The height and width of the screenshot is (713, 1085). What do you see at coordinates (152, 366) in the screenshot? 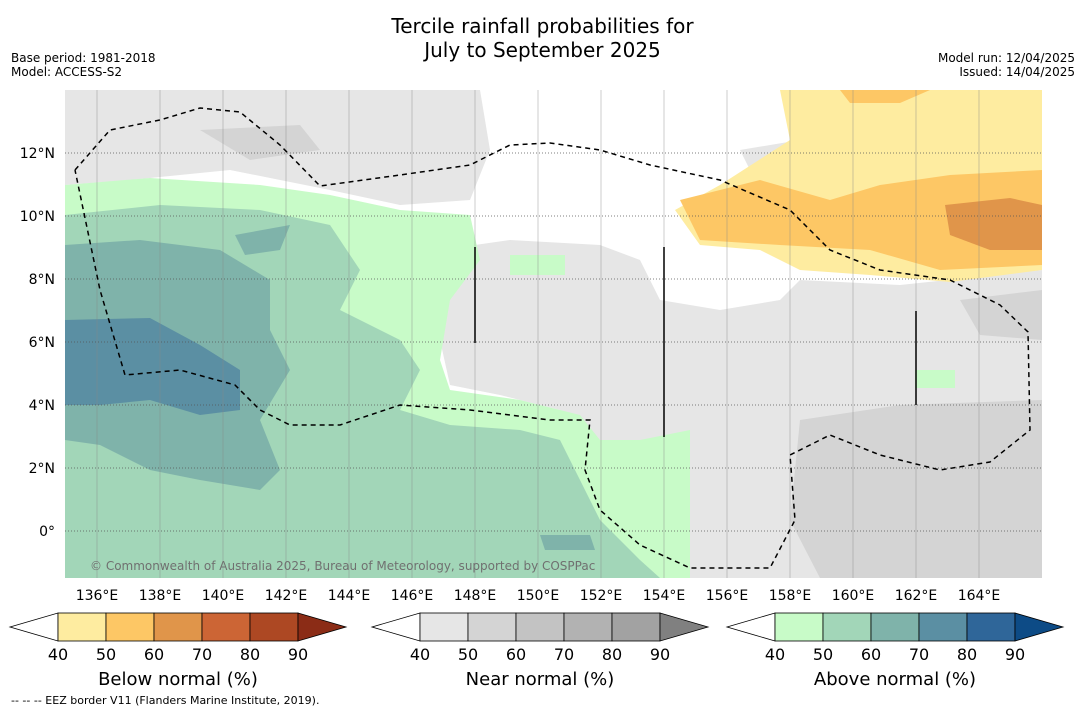
I see `above-normal-80-region` at bounding box center [152, 366].